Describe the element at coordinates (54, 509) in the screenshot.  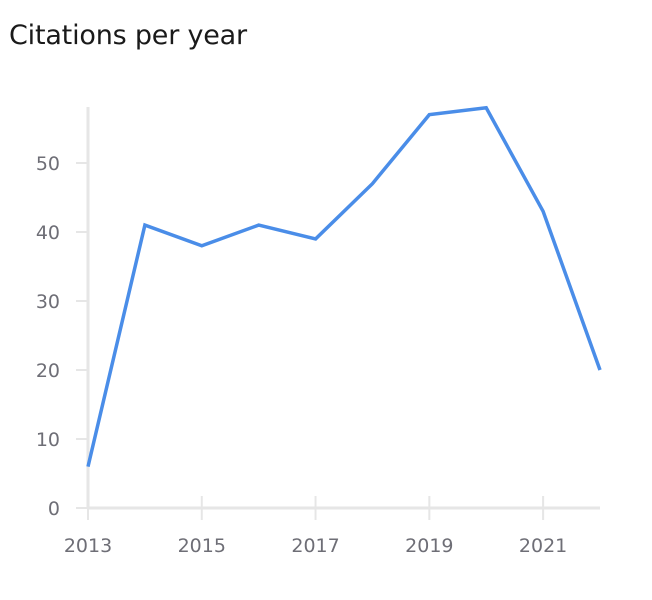
I see `y-tick-label: 0` at that location.